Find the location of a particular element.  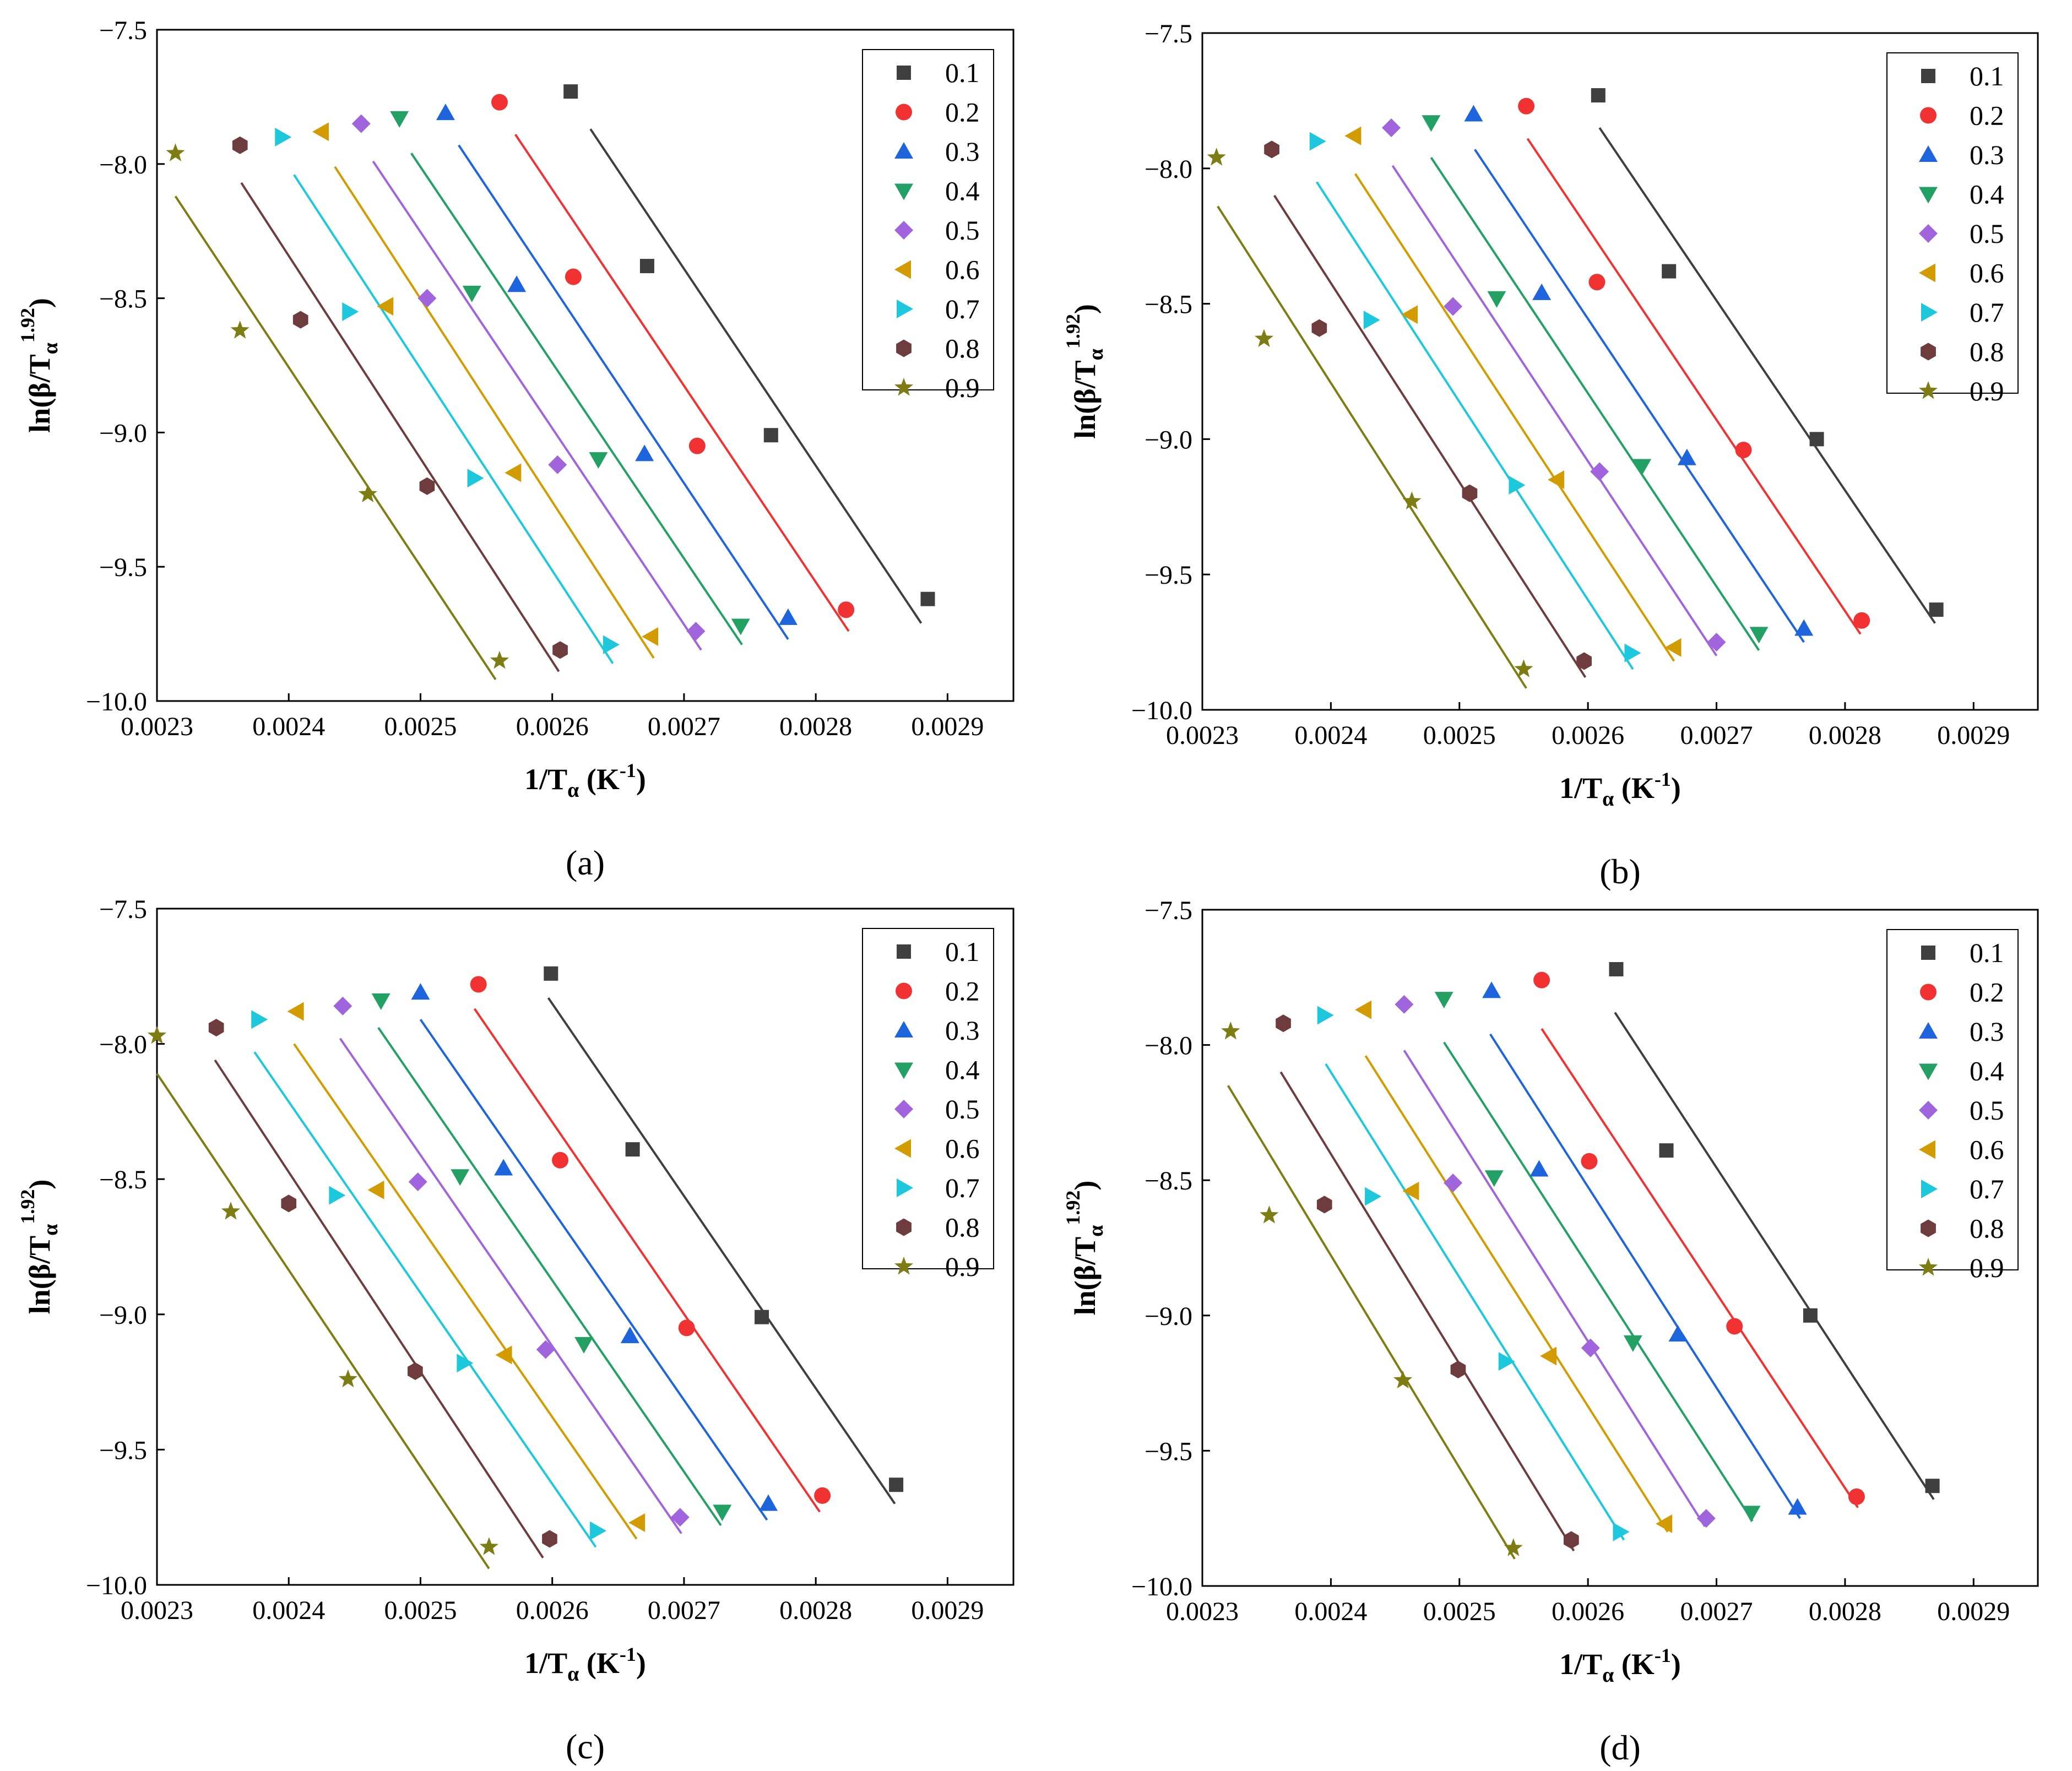

y-tick-label: −7.5 is located at coordinates (123, 30).